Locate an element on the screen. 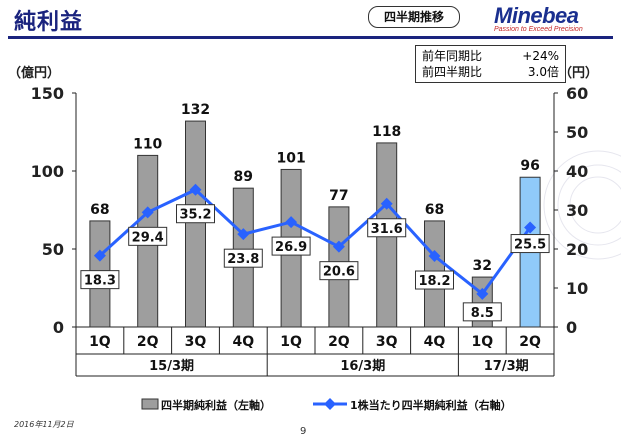 The width and height of the screenshot is (621, 438). right-tick-label: 50 is located at coordinates (577, 132).